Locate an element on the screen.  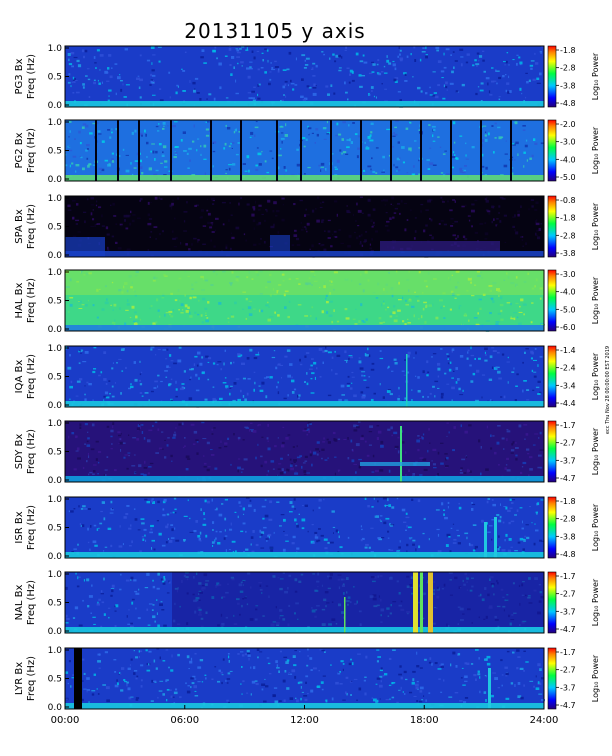
y-tick-label: 1.0 is located at coordinates (55, 575).